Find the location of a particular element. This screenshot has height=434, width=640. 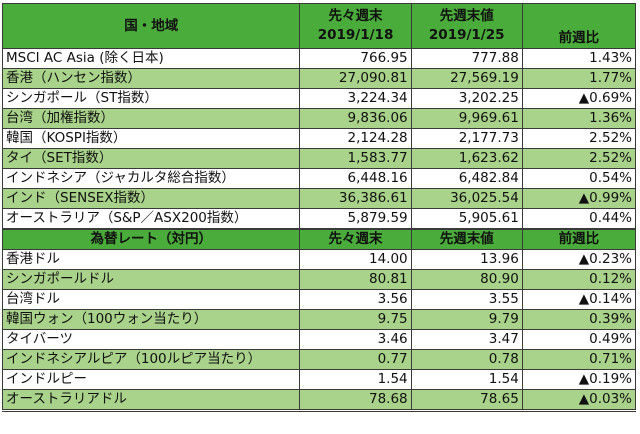

fx-last-value: 3.55 is located at coordinates (466, 299).